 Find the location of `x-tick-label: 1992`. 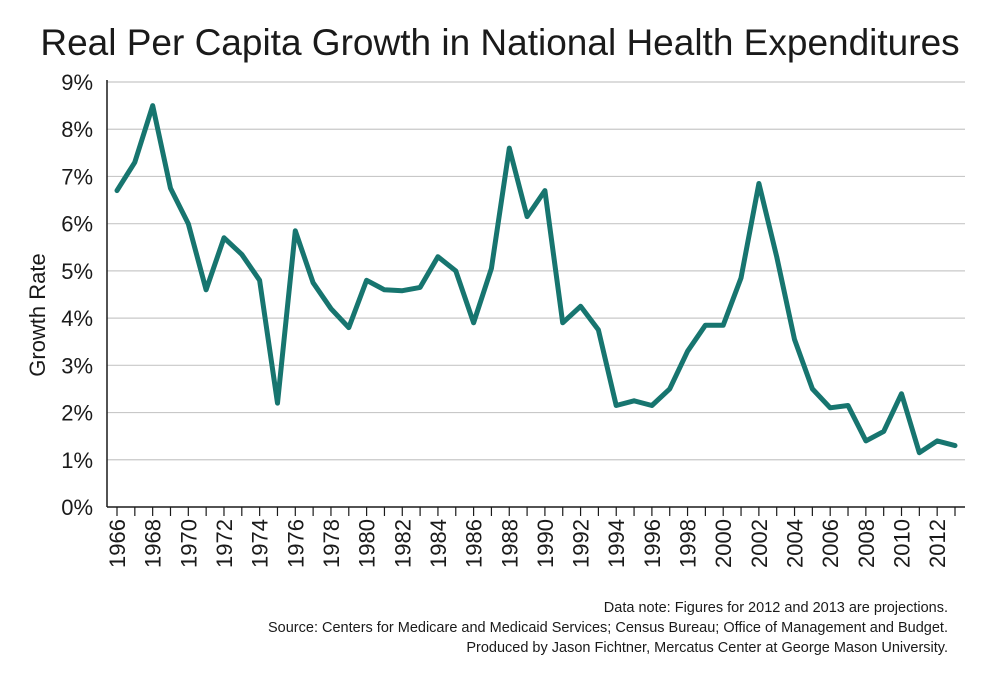

x-tick-label: 1992 is located at coordinates (581, 543).